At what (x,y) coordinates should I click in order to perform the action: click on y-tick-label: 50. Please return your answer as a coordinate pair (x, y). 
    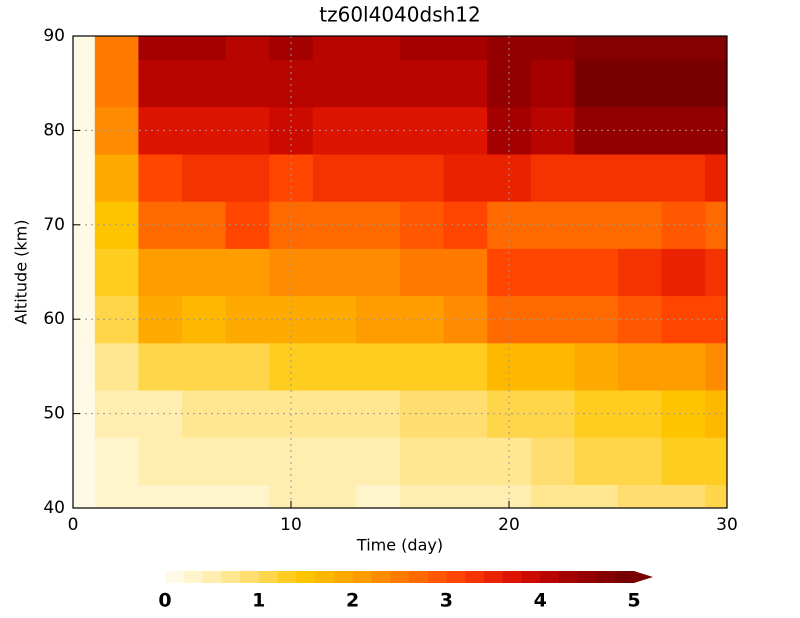
    Looking at the image, I should click on (54, 414).